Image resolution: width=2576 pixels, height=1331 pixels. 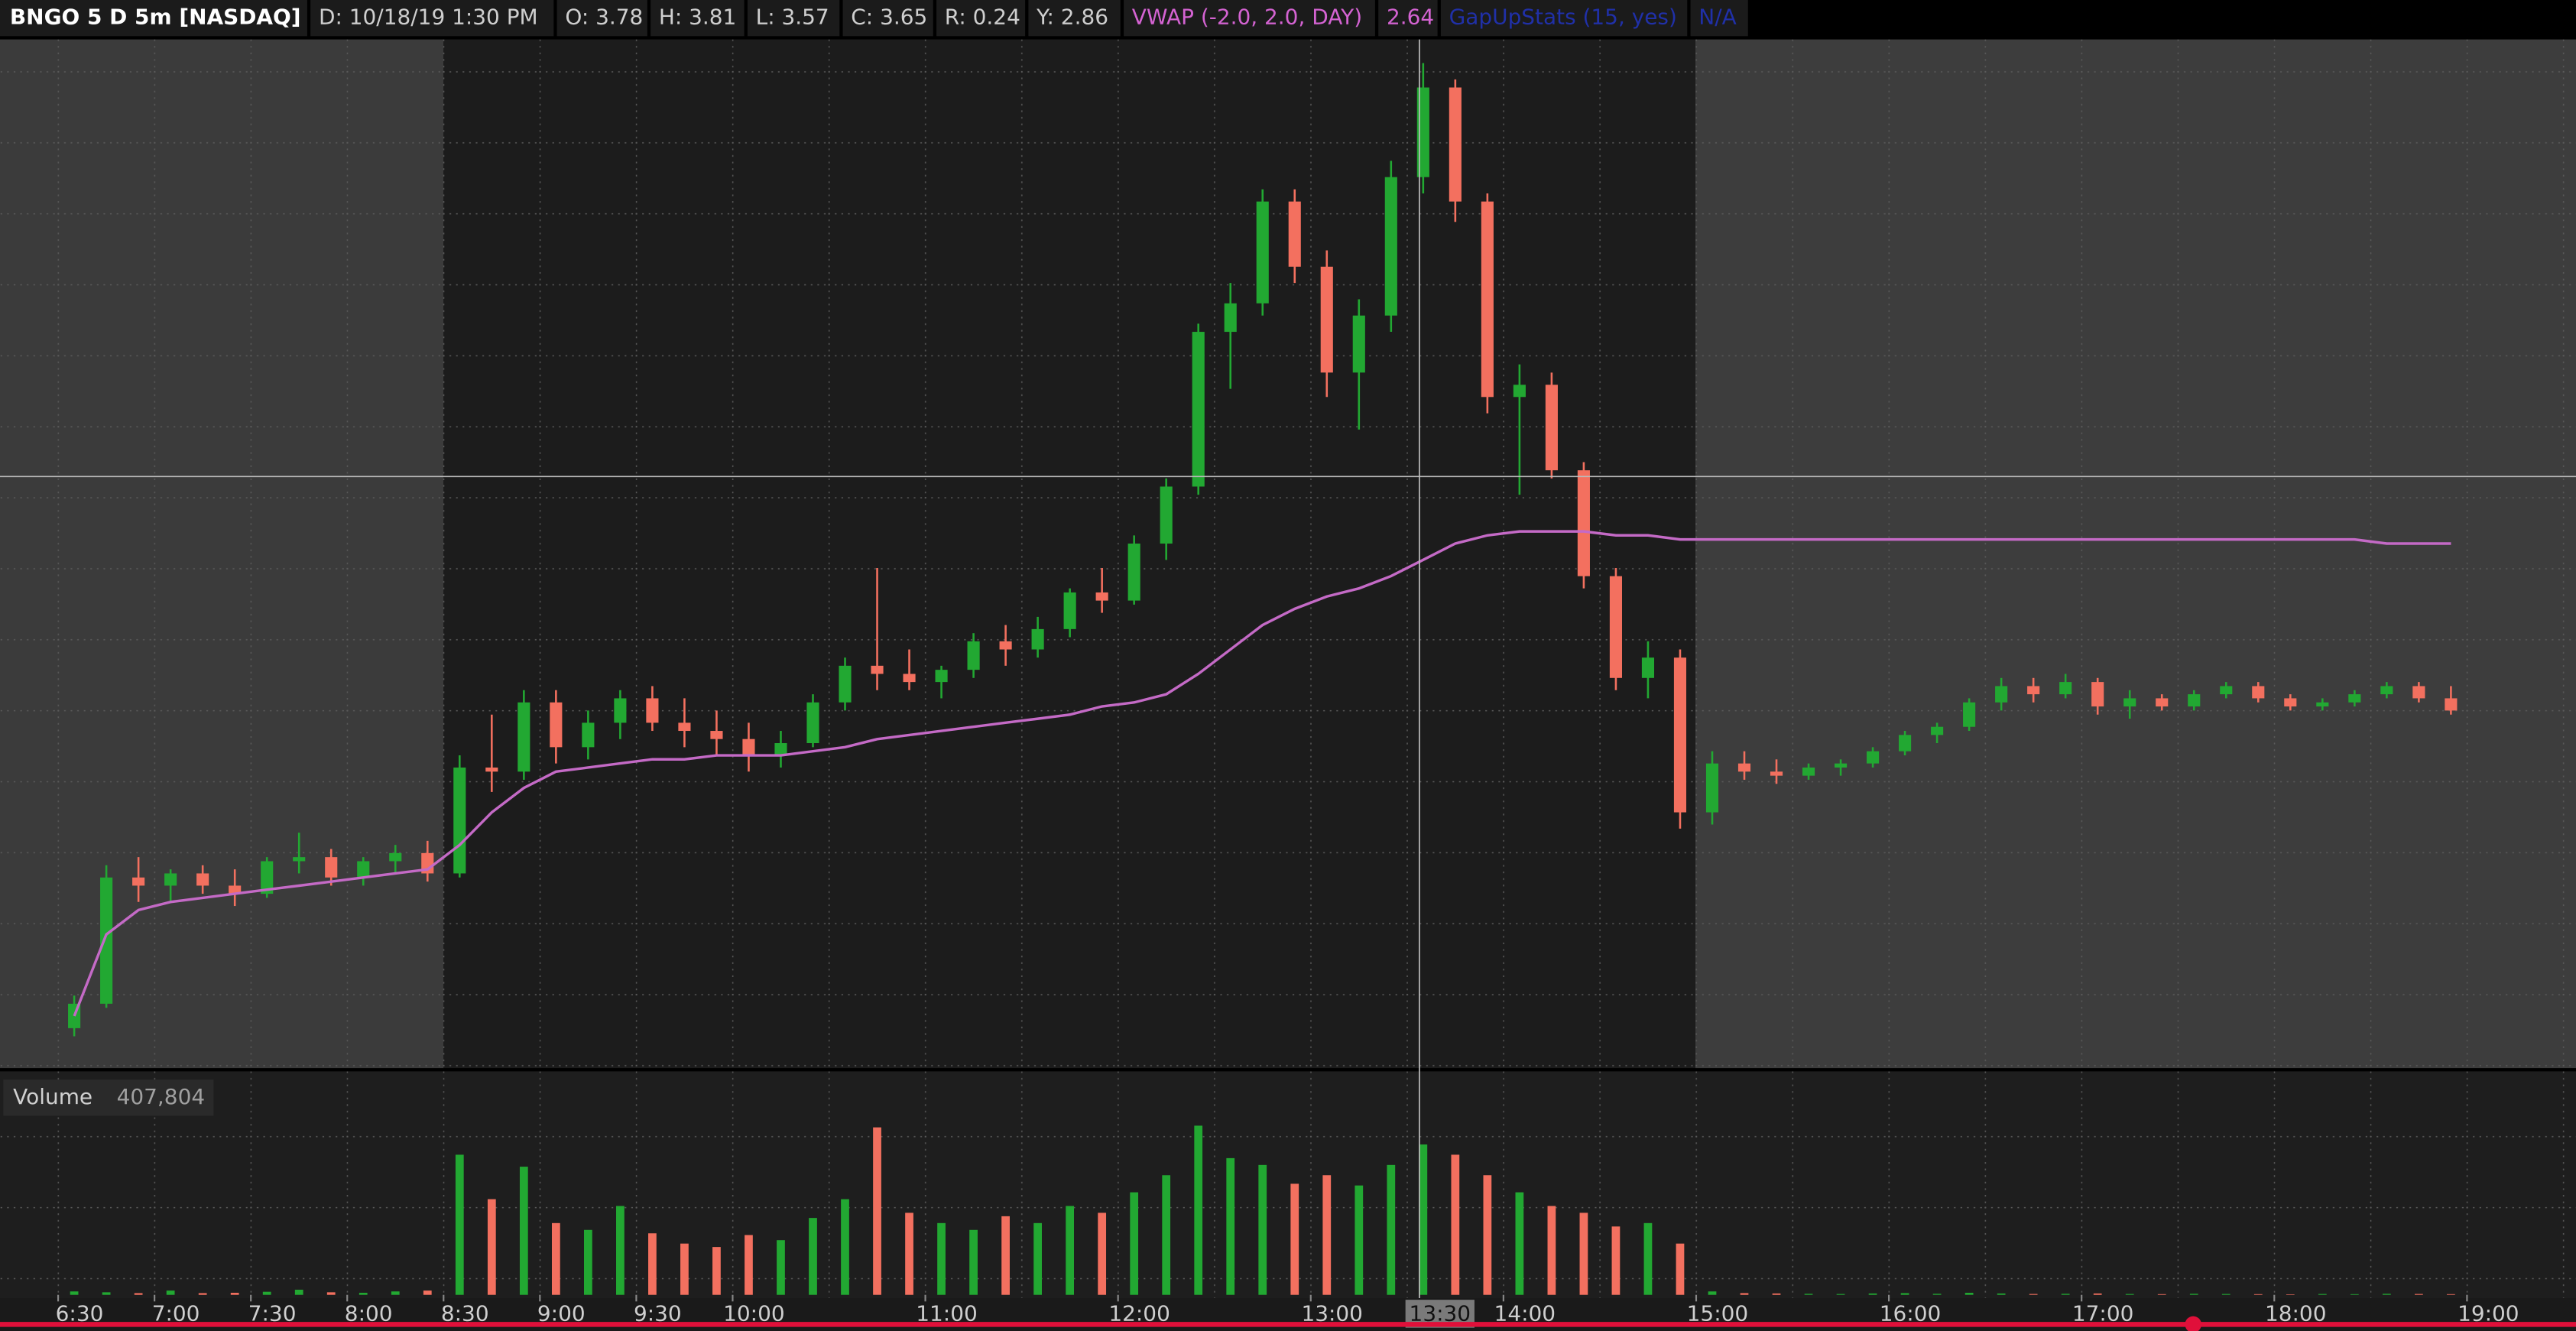 What do you see at coordinates (272, 1313) in the screenshot?
I see `x-tick-label: 7:30` at bounding box center [272, 1313].